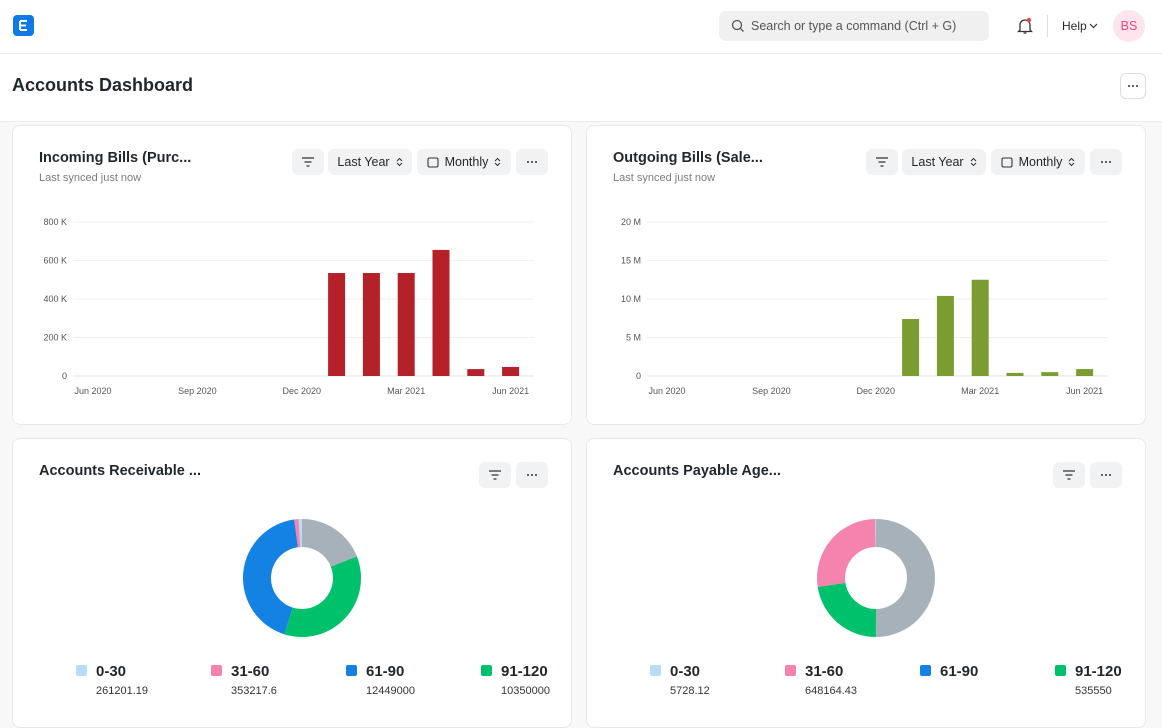  Describe the element at coordinates (122, 691) in the screenshot. I see `legend-value: 261201.19` at that location.